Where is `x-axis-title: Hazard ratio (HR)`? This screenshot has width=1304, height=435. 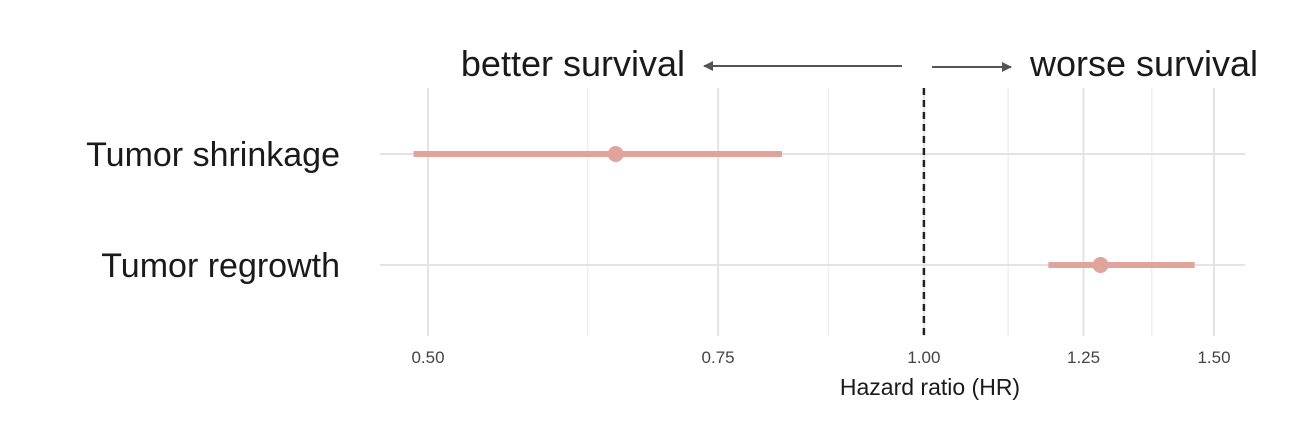 x-axis-title: Hazard ratio (HR) is located at coordinates (930, 387).